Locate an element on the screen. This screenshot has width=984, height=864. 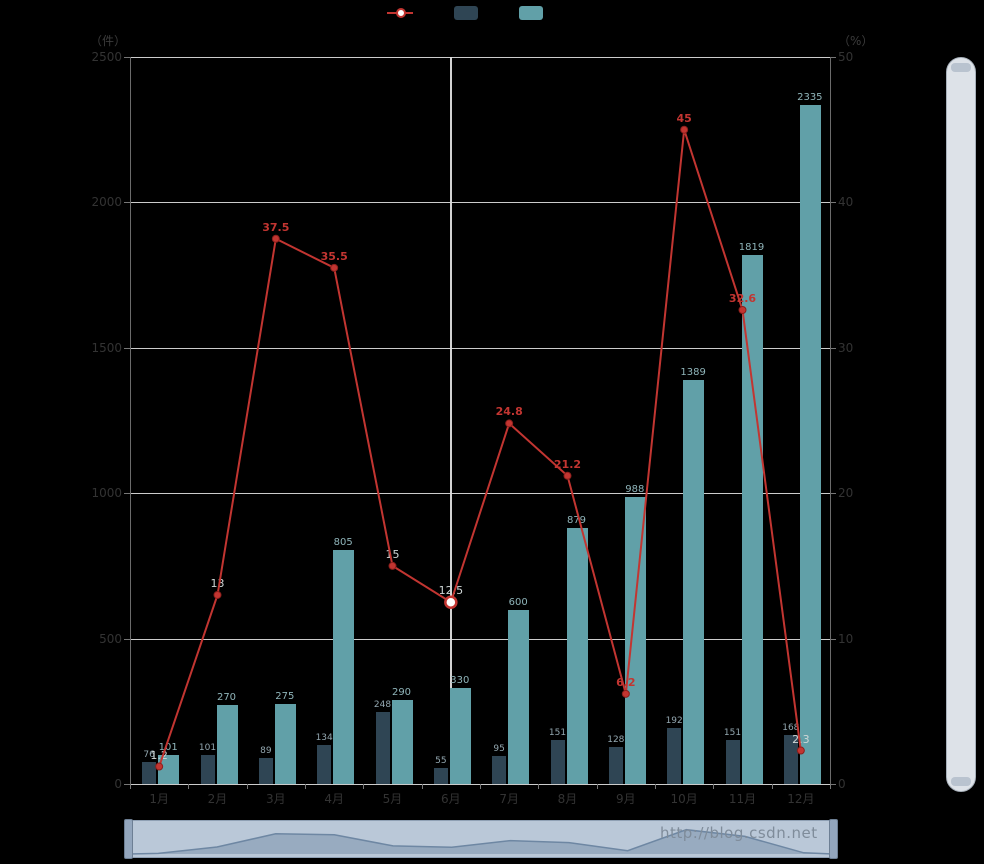
x-axis-label: 11月 is located at coordinates (742, 799).